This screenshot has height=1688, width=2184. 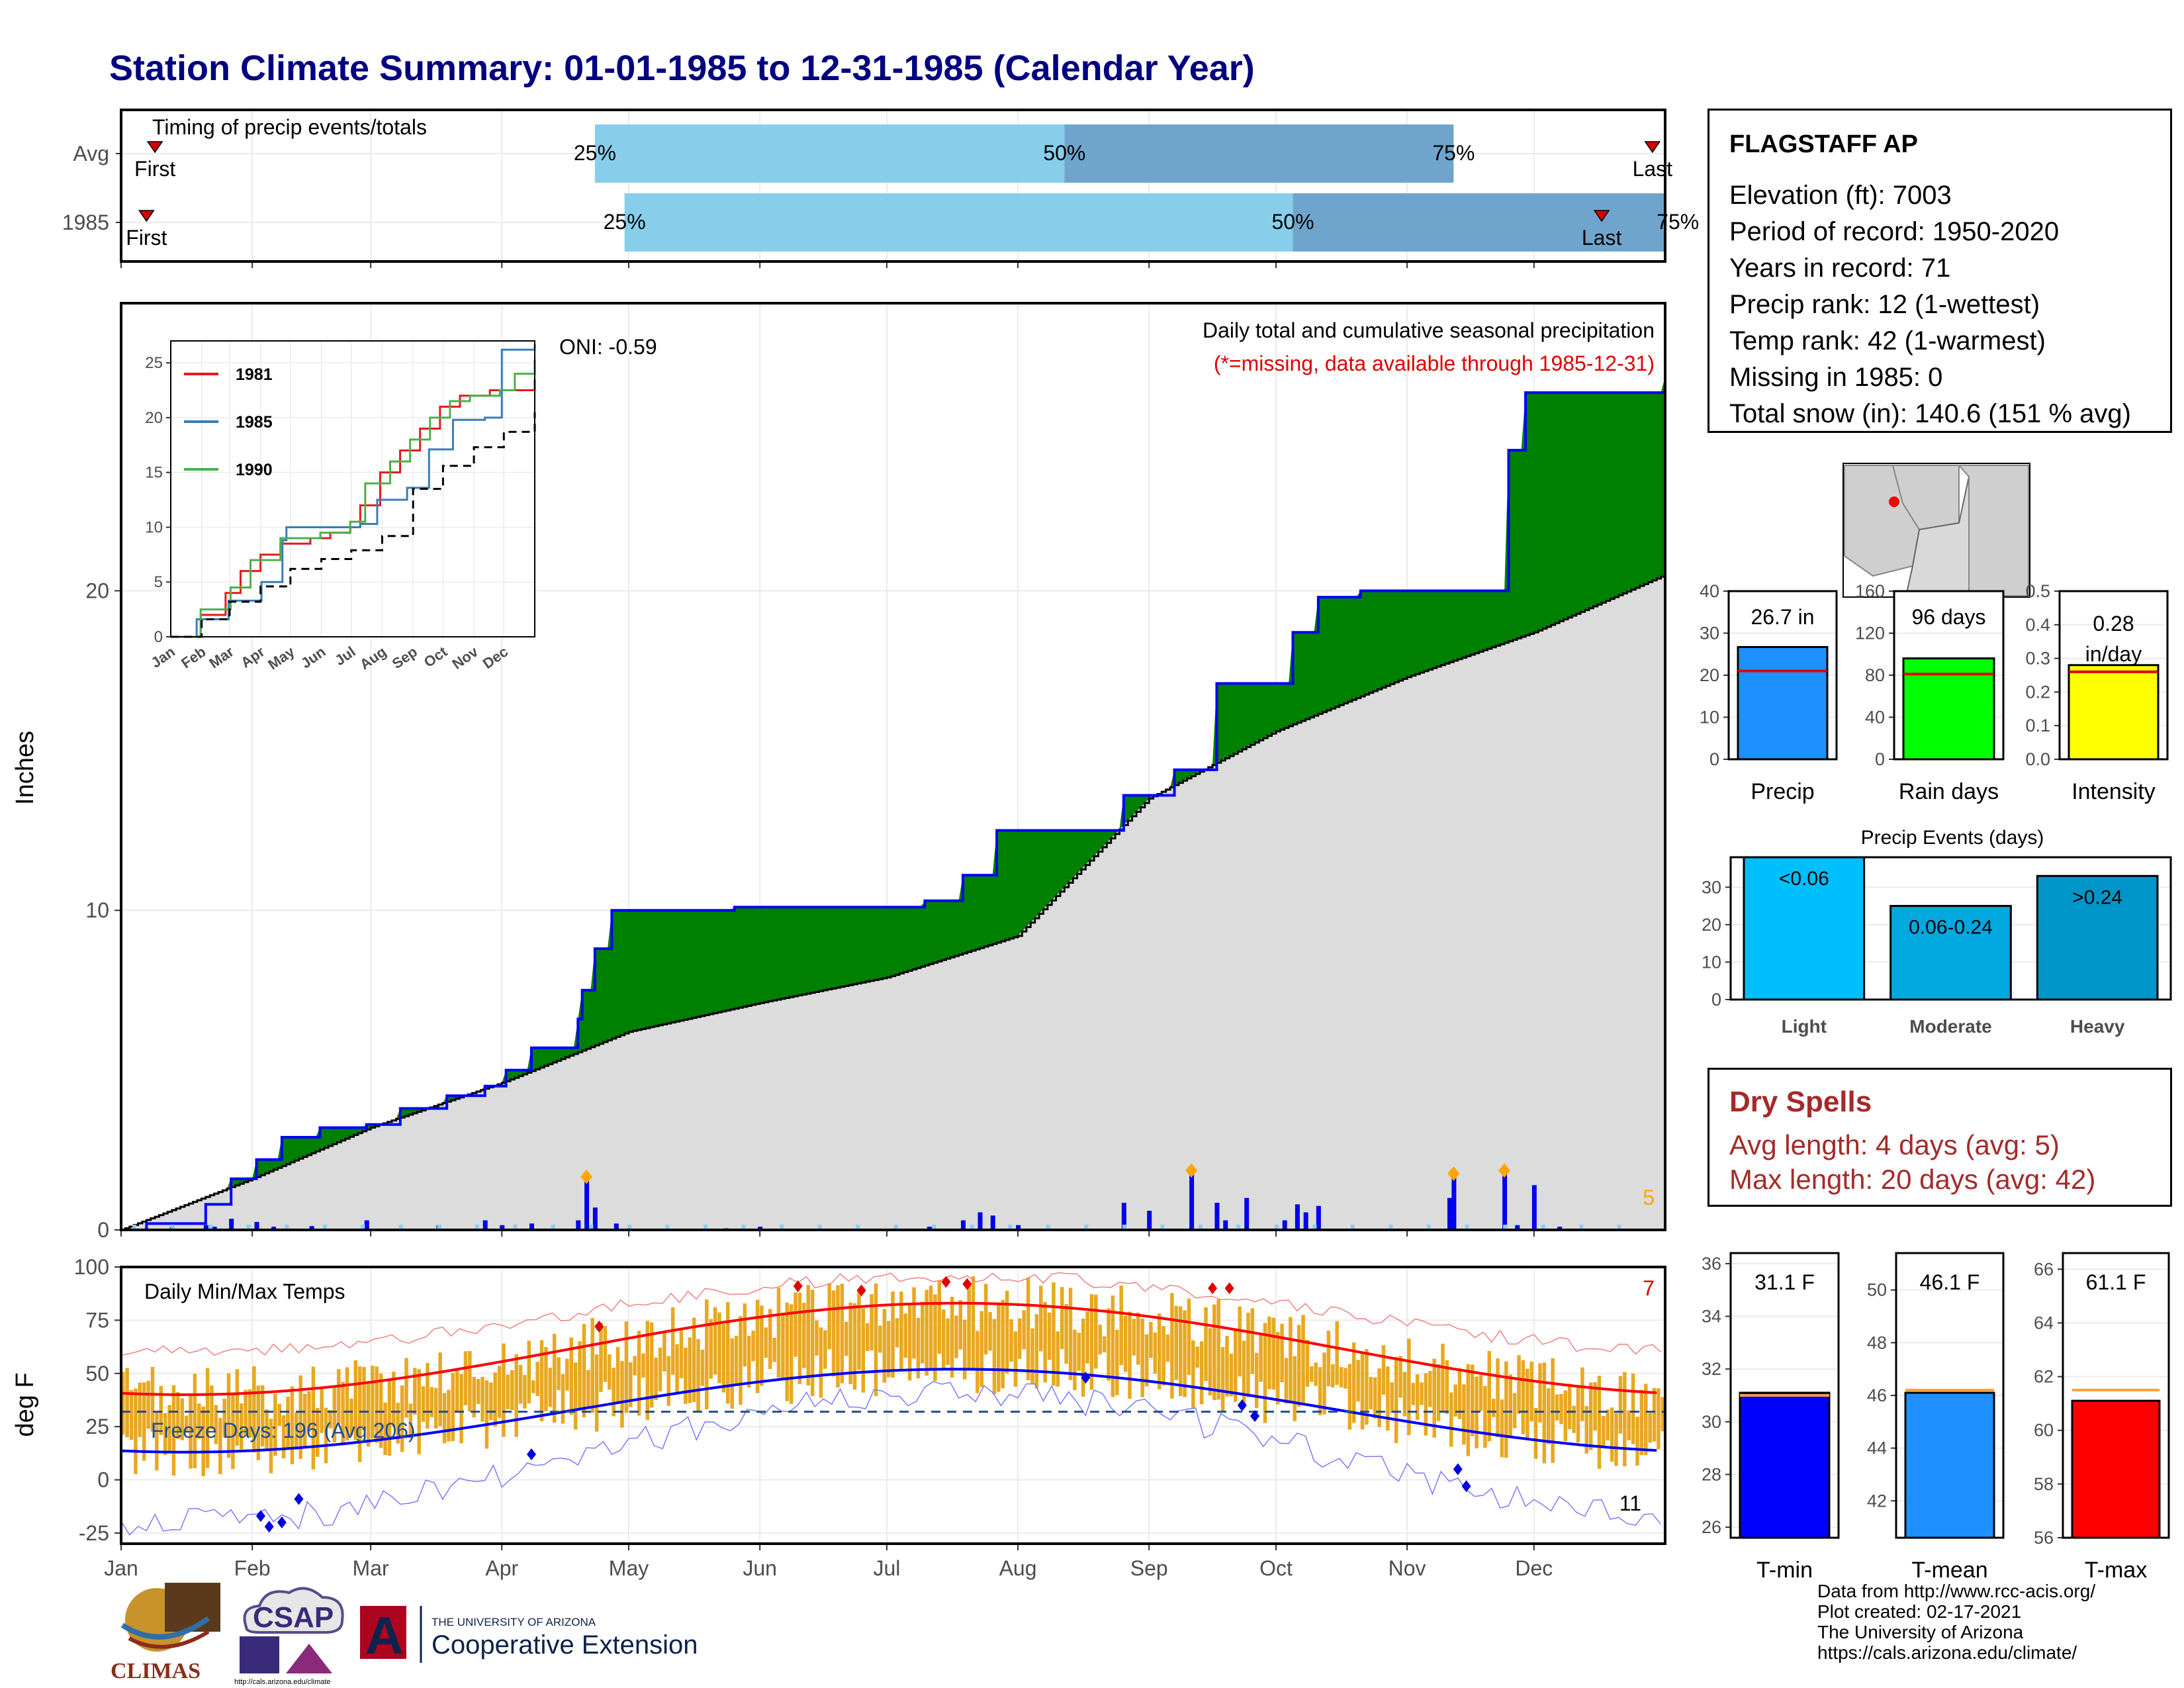 I want to click on temp-totals-t-mean: 42 44 46 48 50 46.1 F T-mean, so click(x=1936, y=1417).